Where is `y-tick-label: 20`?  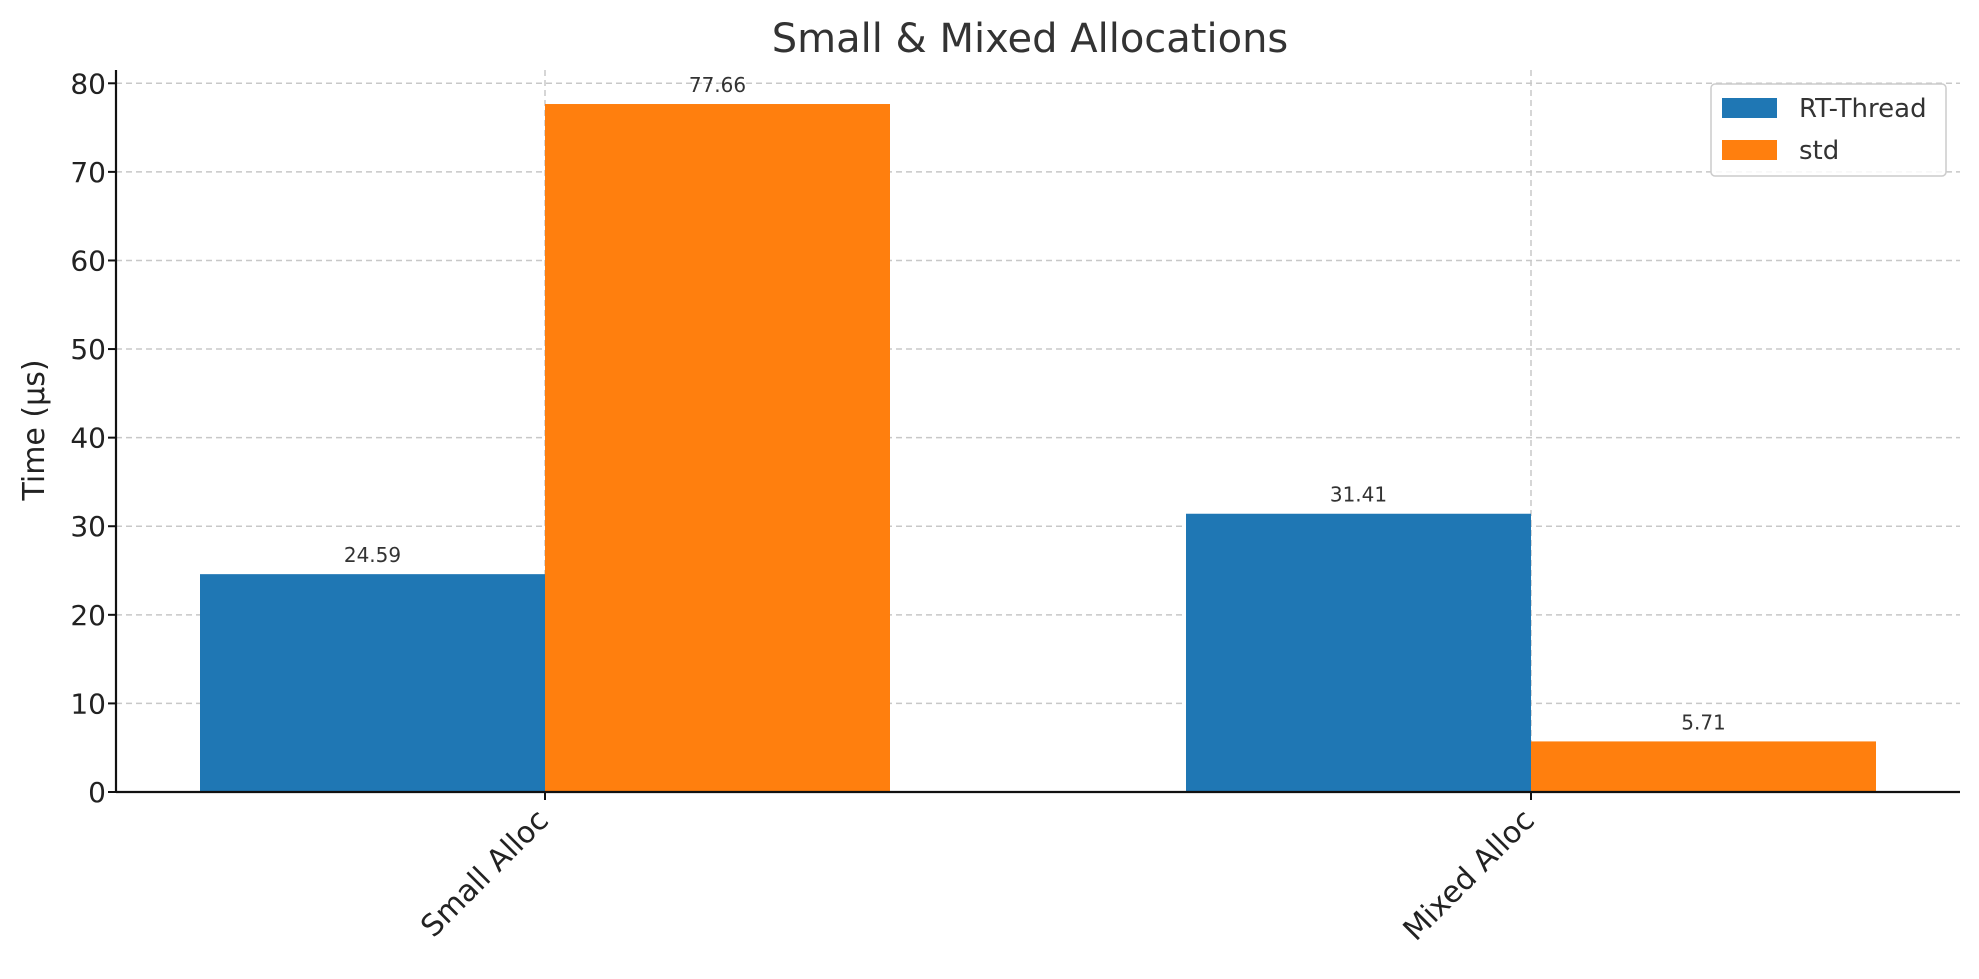 y-tick-label: 20 is located at coordinates (88, 615).